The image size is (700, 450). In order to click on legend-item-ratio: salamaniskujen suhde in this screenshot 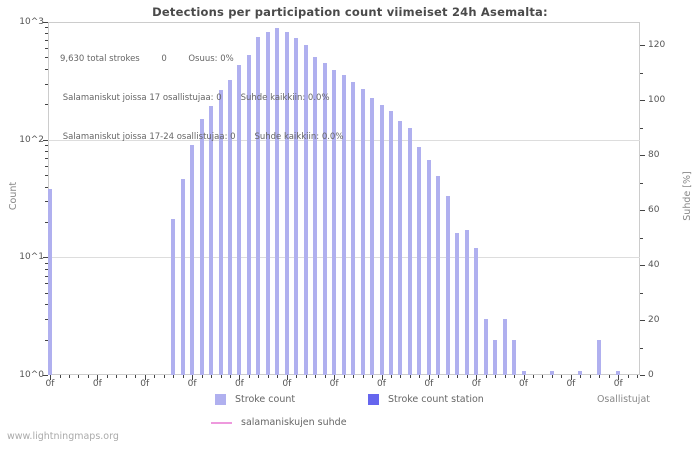, I will do `click(279, 422)`.